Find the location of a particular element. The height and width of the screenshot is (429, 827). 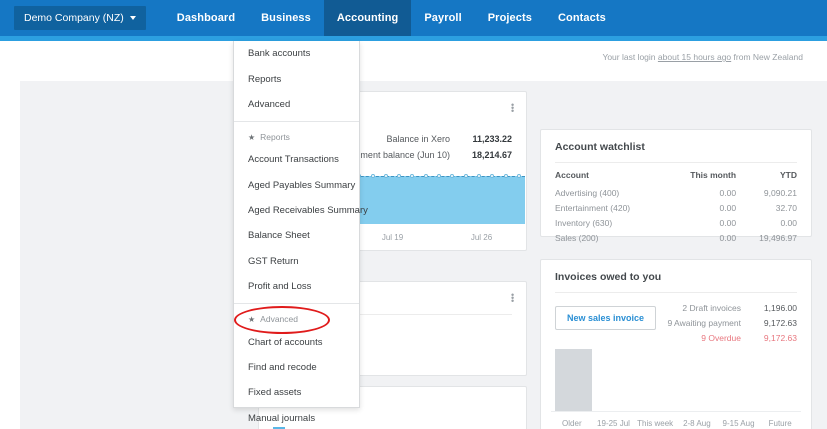

invoice-axis-tick-2: This week is located at coordinates (655, 423).